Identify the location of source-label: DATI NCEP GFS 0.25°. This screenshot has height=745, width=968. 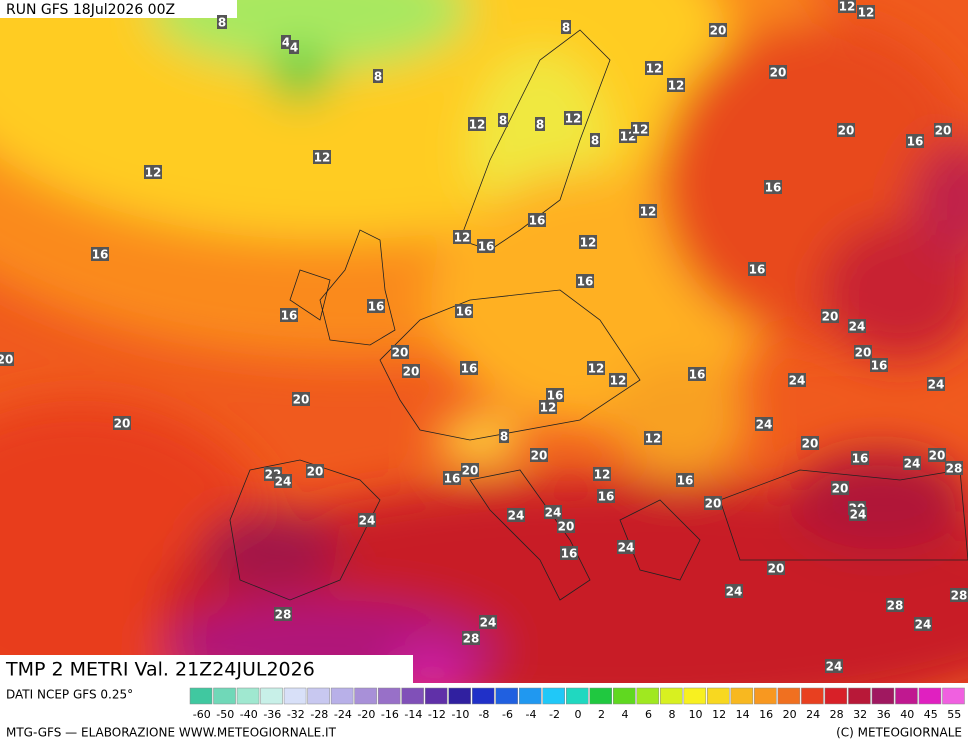
(69, 695).